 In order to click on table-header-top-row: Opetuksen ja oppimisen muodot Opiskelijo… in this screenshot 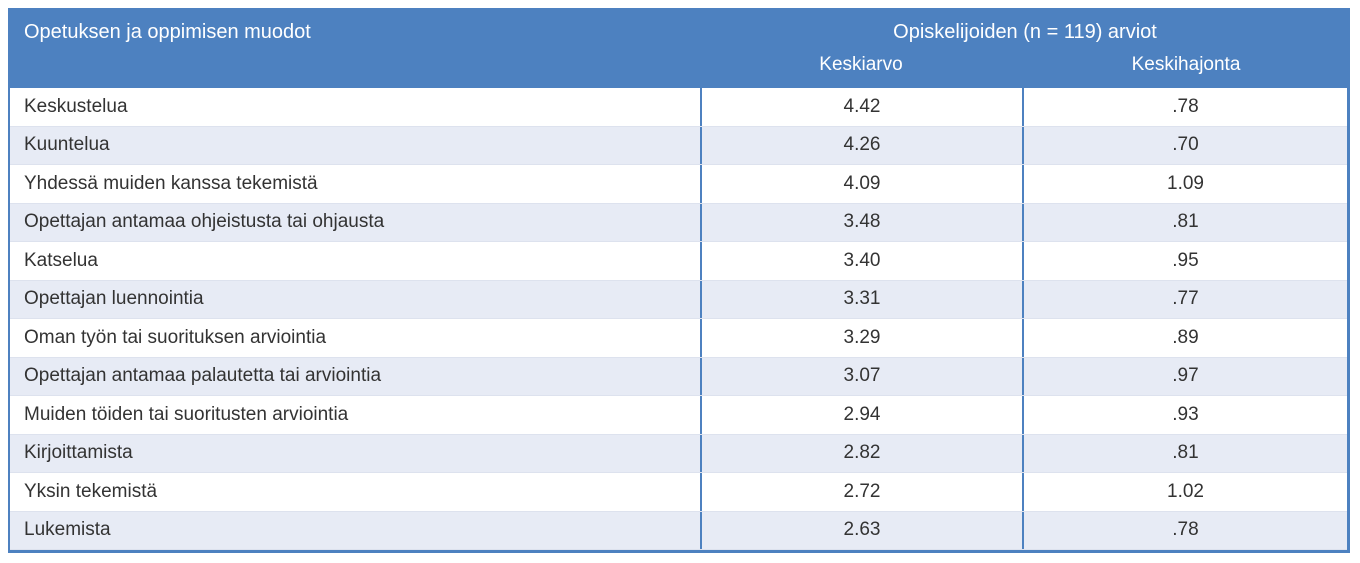, I will do `click(679, 28)`.